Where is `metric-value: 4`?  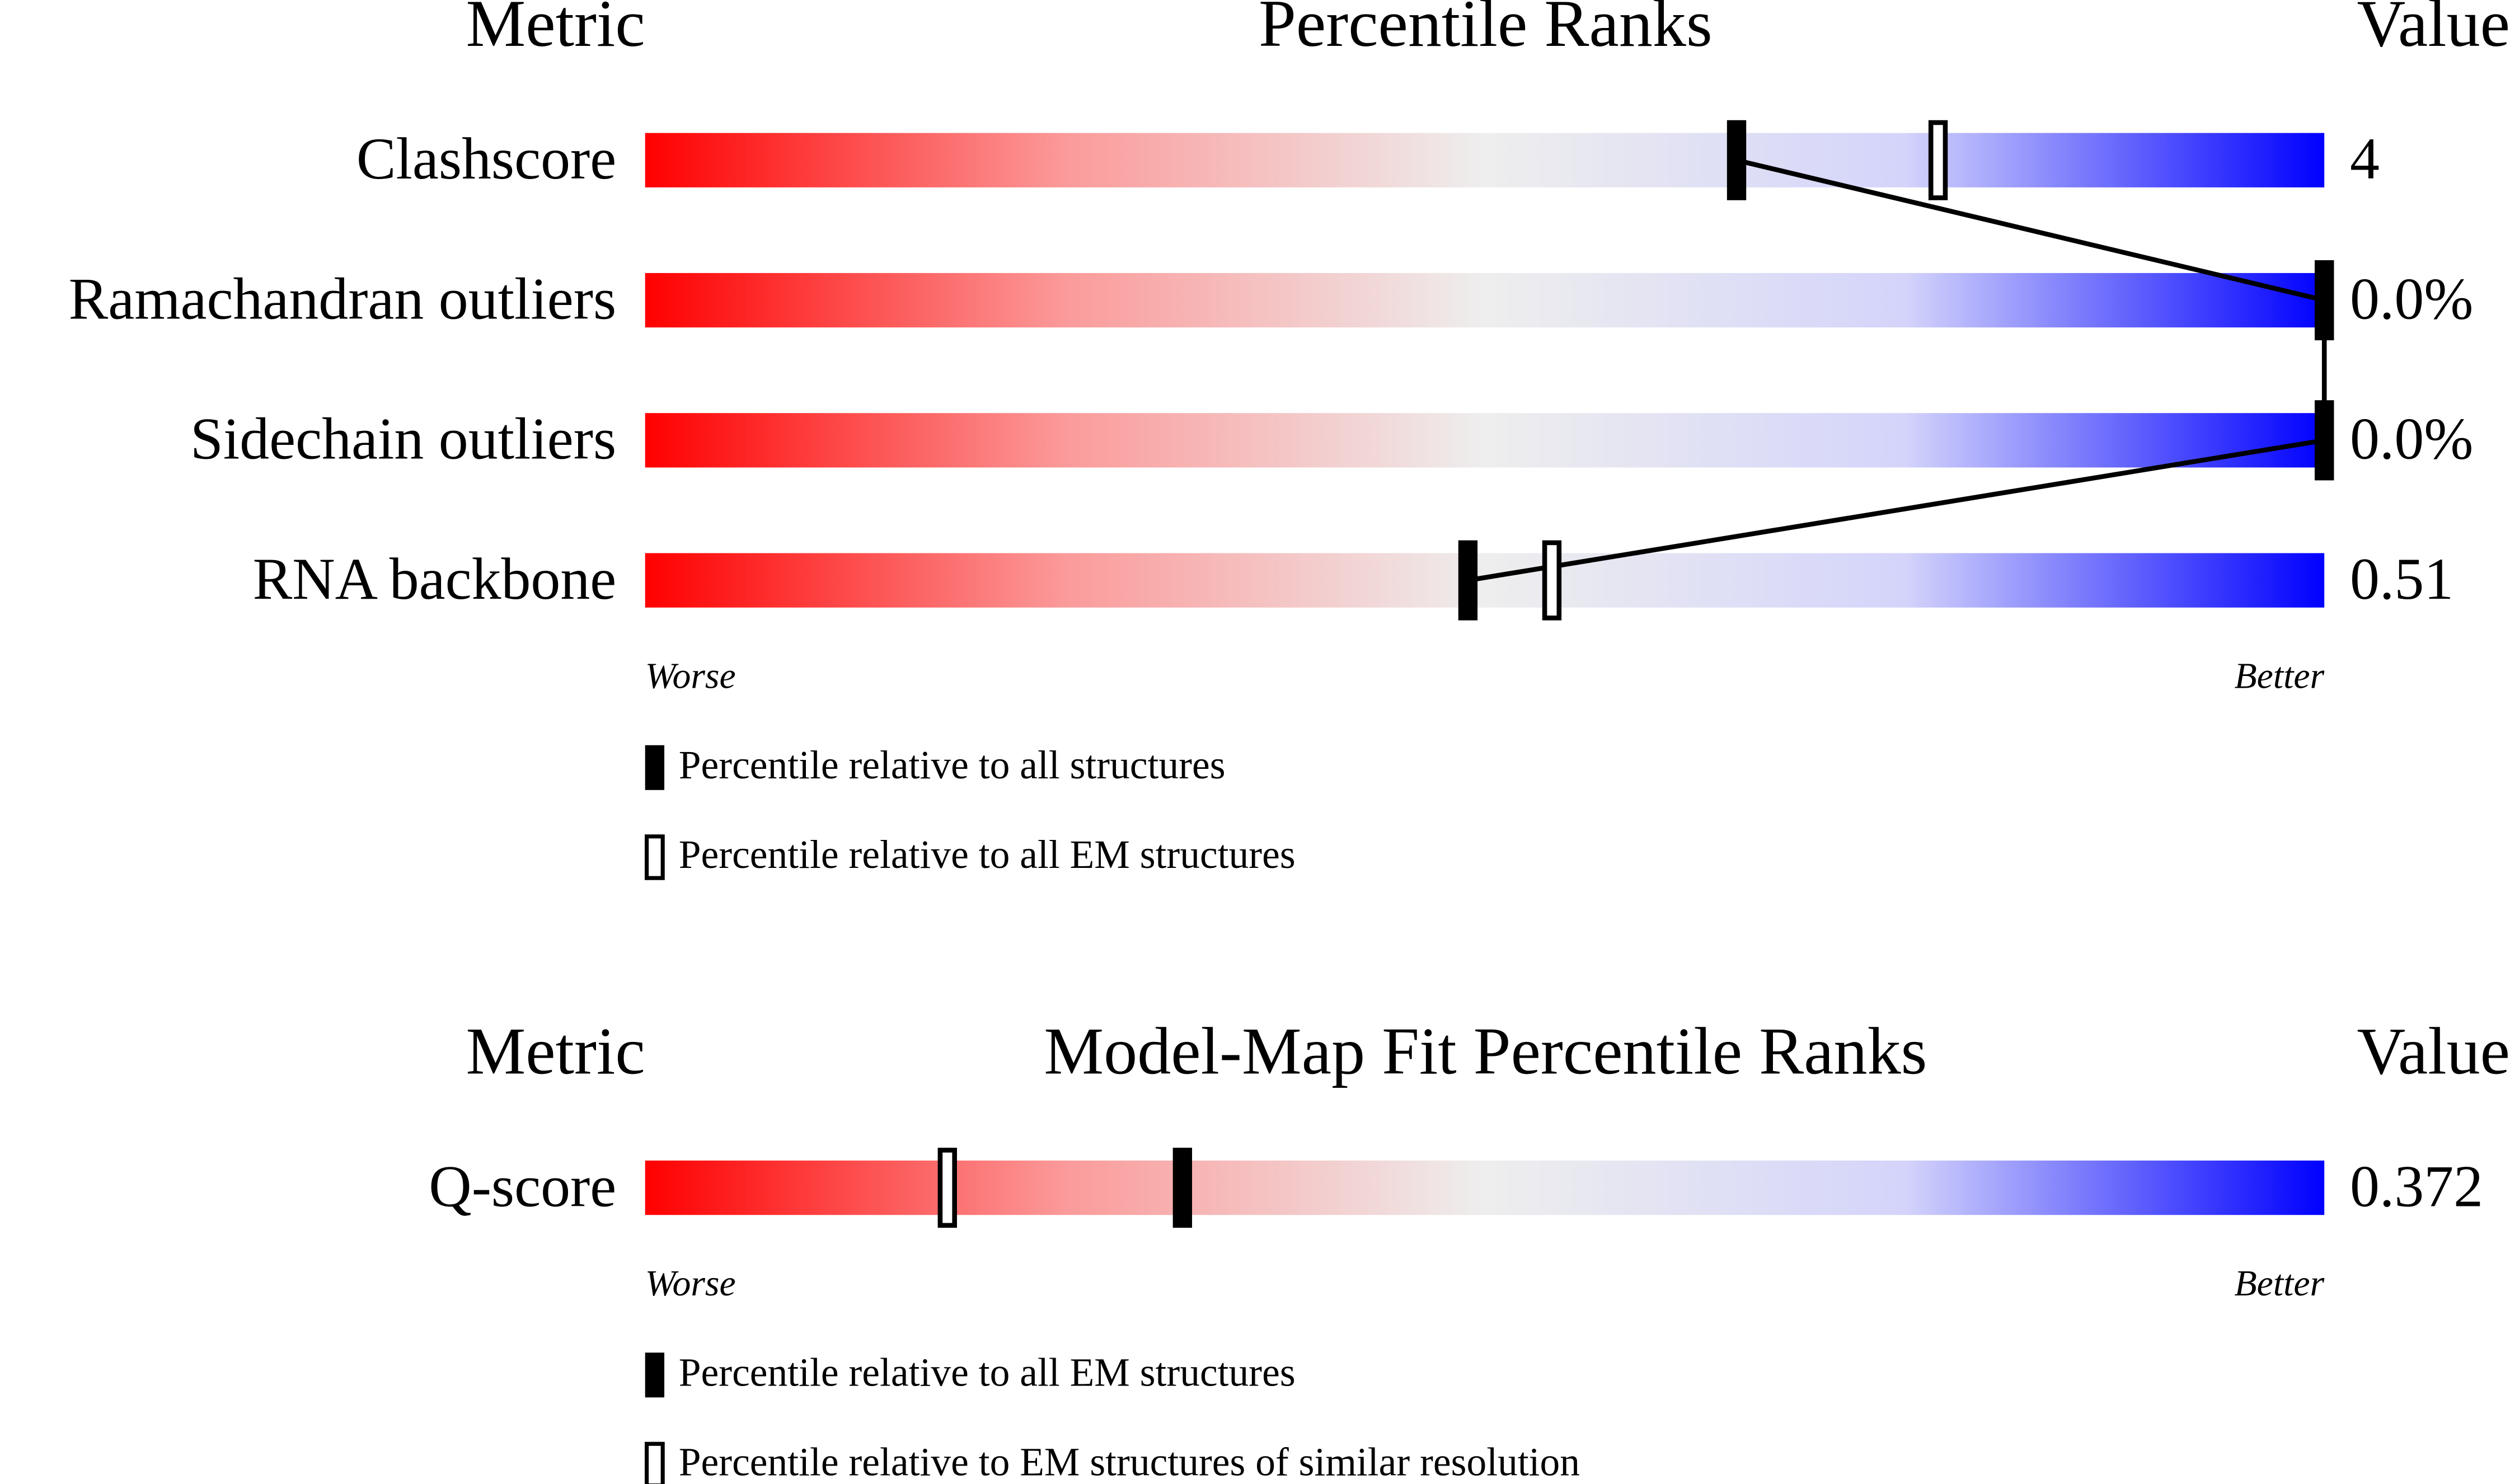
metric-value: 4 is located at coordinates (2365, 158).